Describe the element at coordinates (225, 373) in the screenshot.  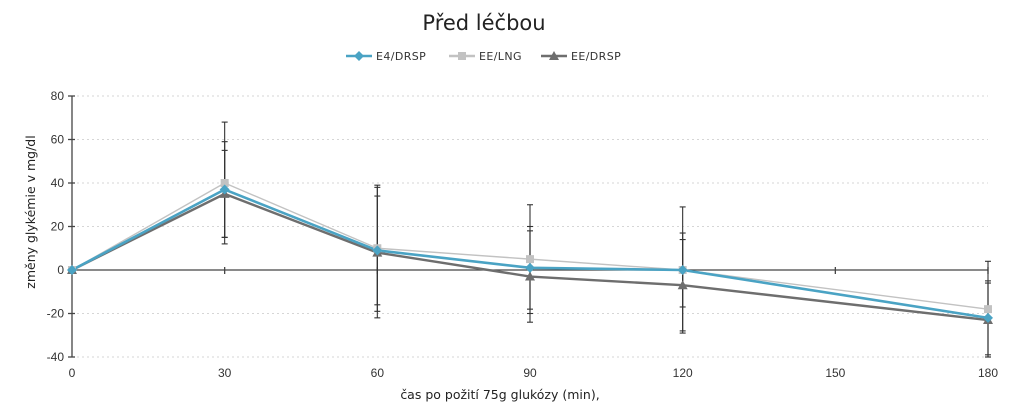
I see `x-tick-label: 30` at that location.